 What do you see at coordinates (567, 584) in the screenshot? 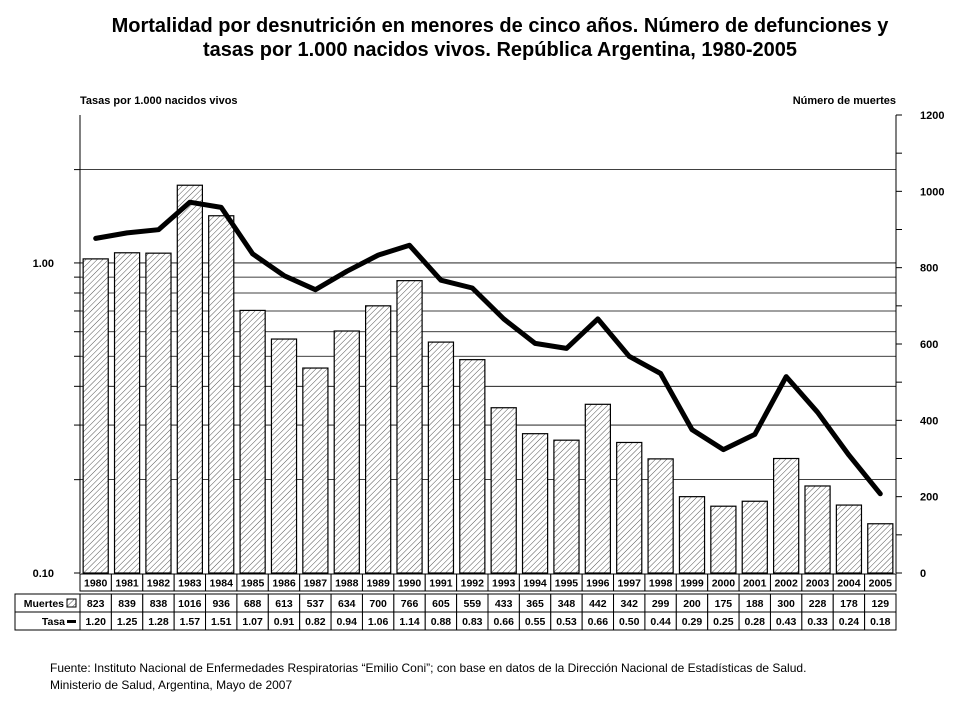
I see `year-label: 1995` at bounding box center [567, 584].